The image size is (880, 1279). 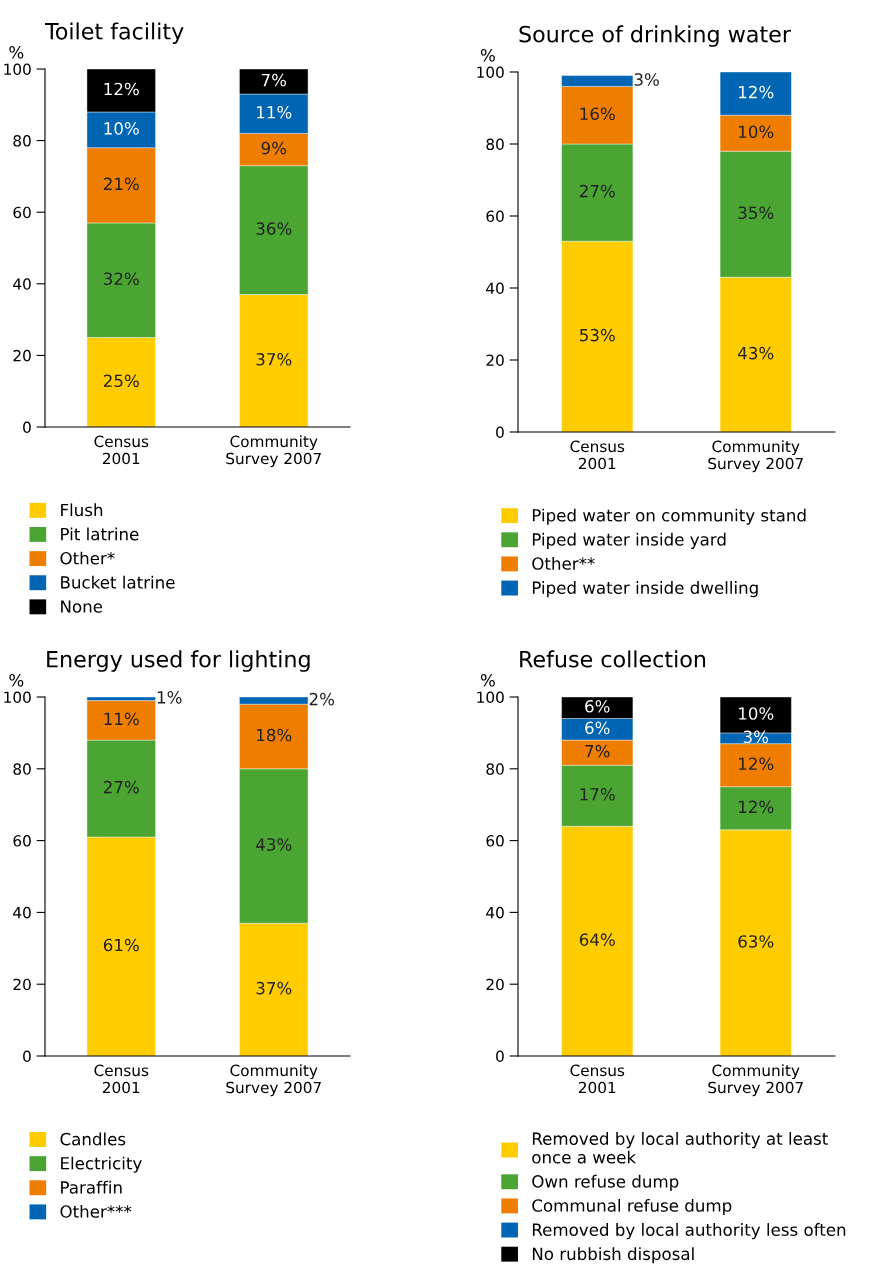 I want to click on legend-label: Flush, so click(x=82, y=510).